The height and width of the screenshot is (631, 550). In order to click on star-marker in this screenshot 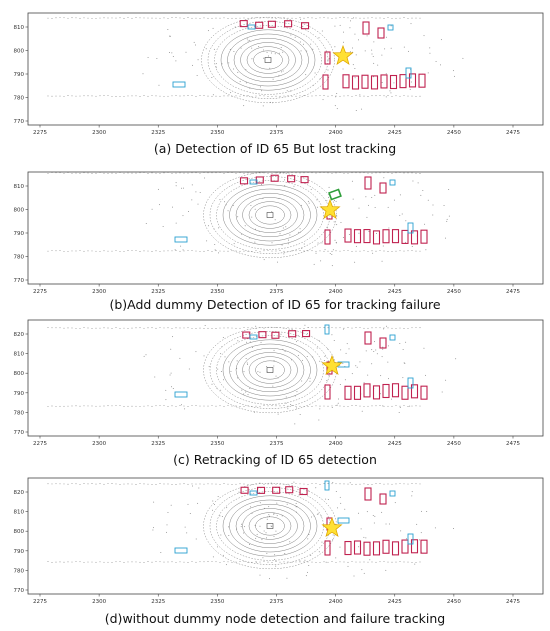, I will do `click(332, 527)`.